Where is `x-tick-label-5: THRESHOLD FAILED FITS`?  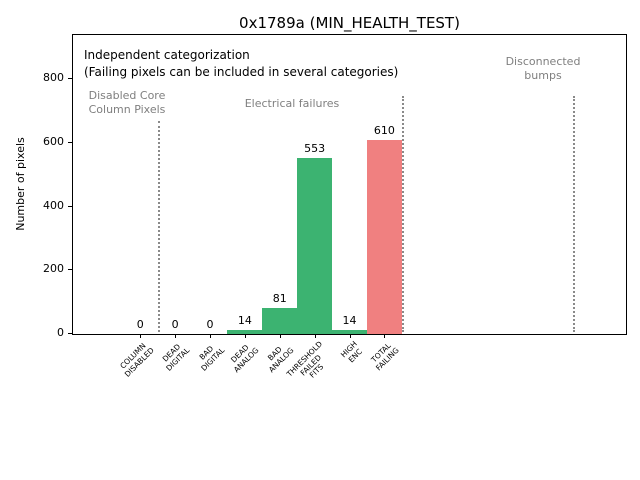 x-tick-label-5: THRESHOLD FAILED FITS is located at coordinates (305, 359).